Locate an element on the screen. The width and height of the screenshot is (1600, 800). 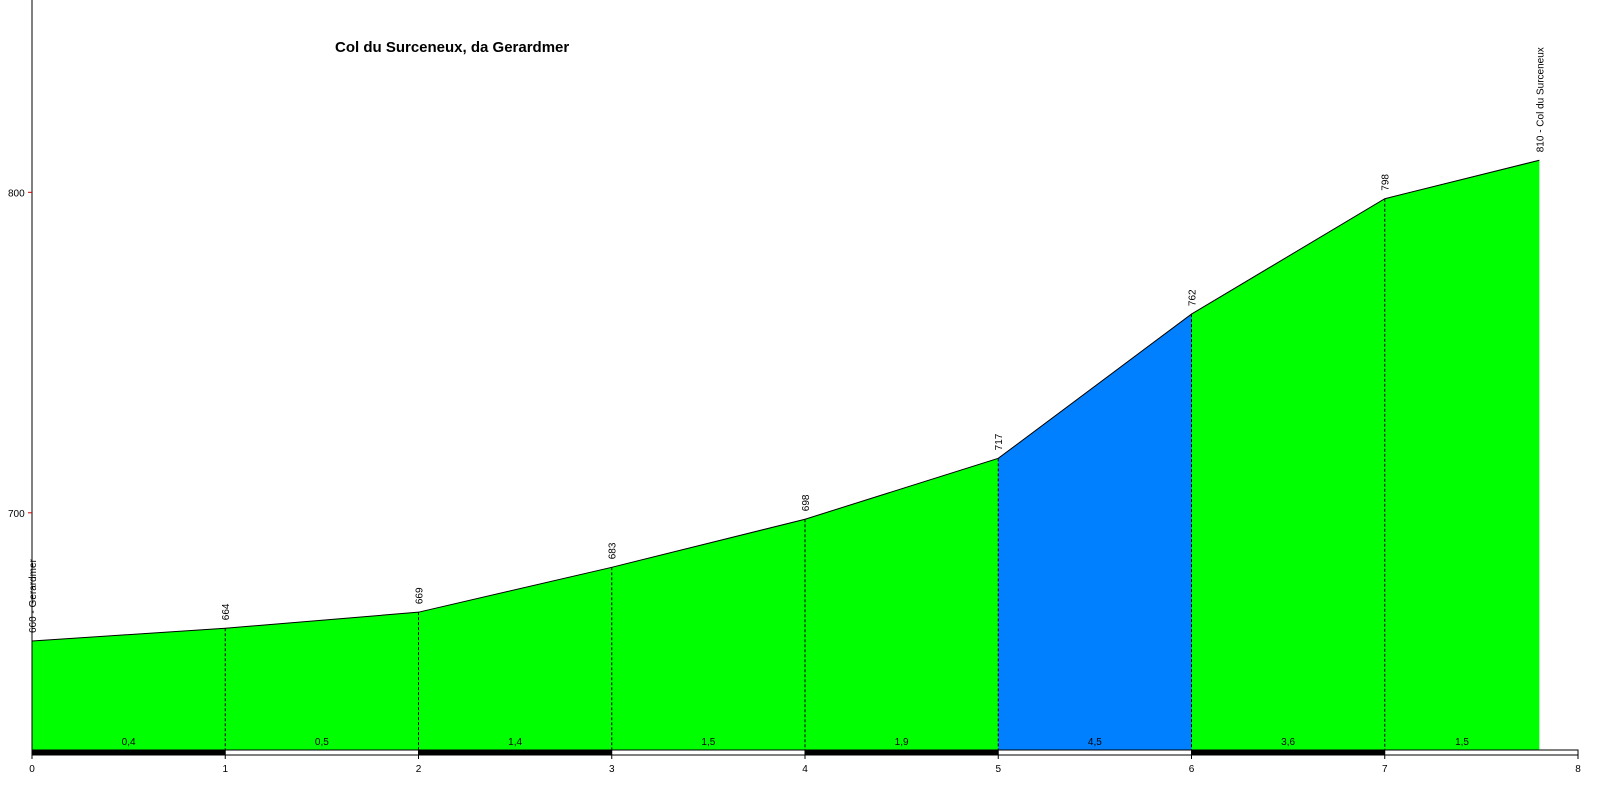
gradient-label: 0,5 is located at coordinates (322, 742).